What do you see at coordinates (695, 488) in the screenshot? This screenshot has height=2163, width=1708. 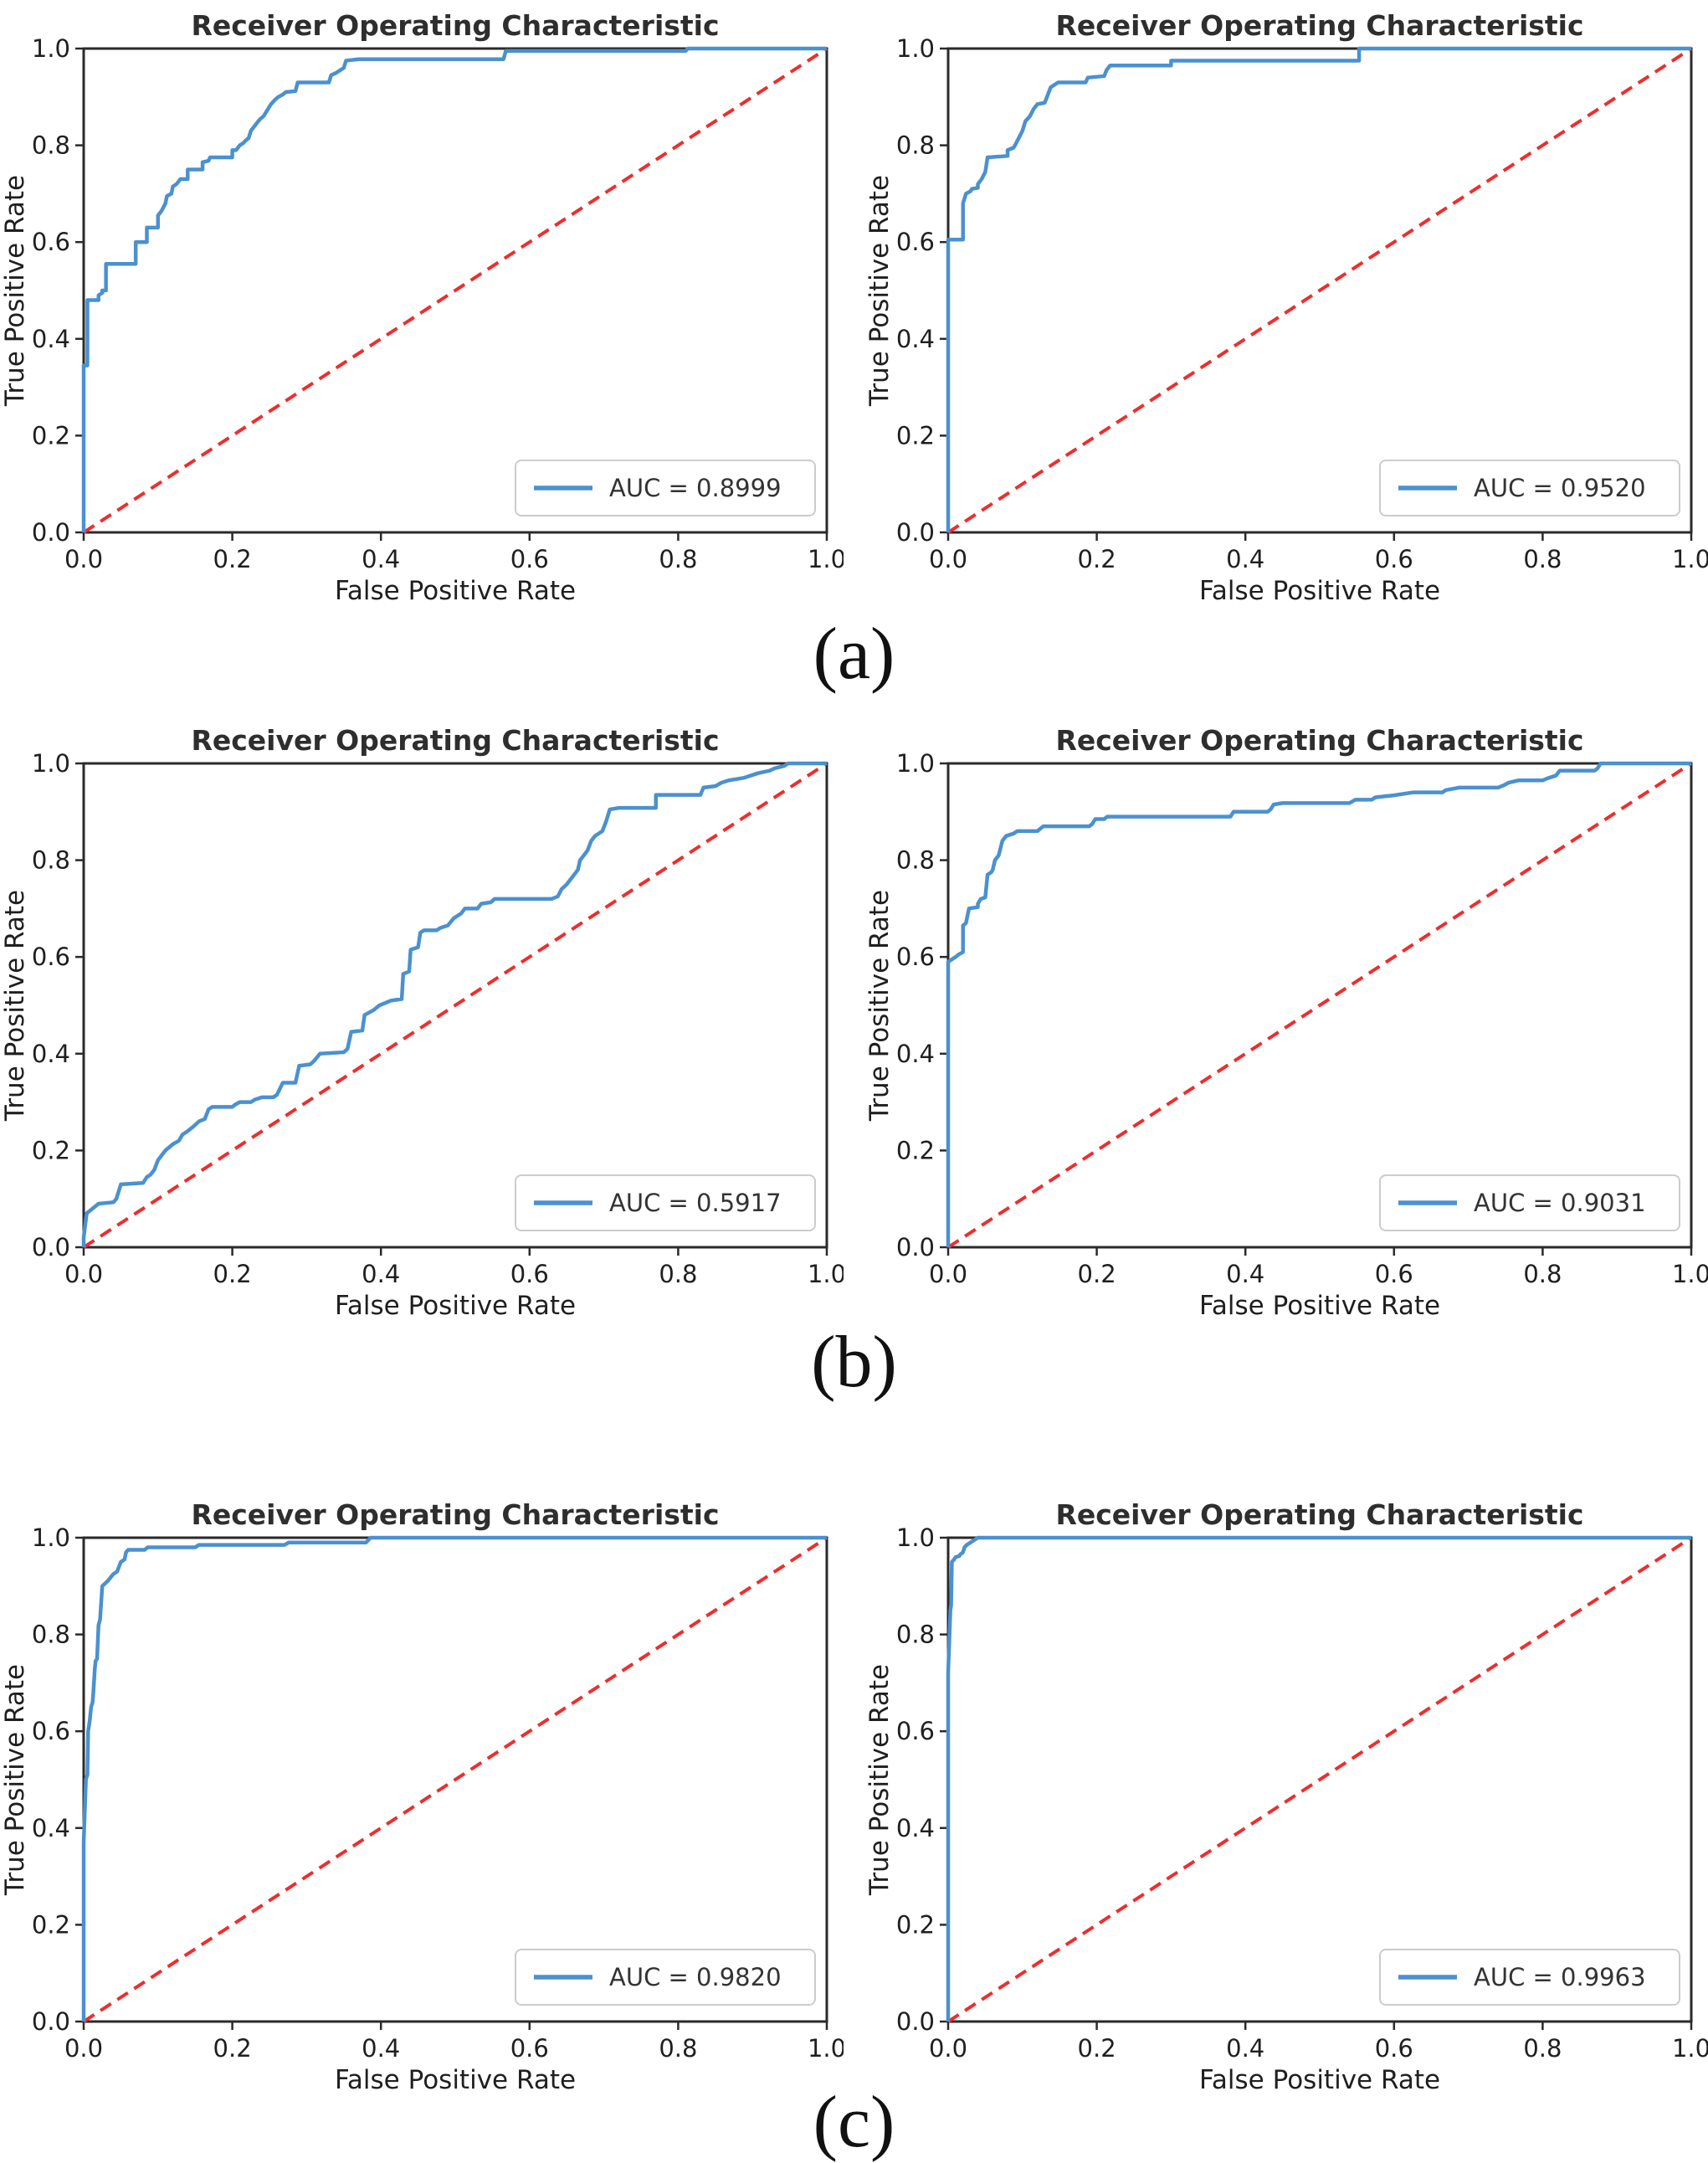 I see `legend-auc-label: AUC = 0.8999` at bounding box center [695, 488].